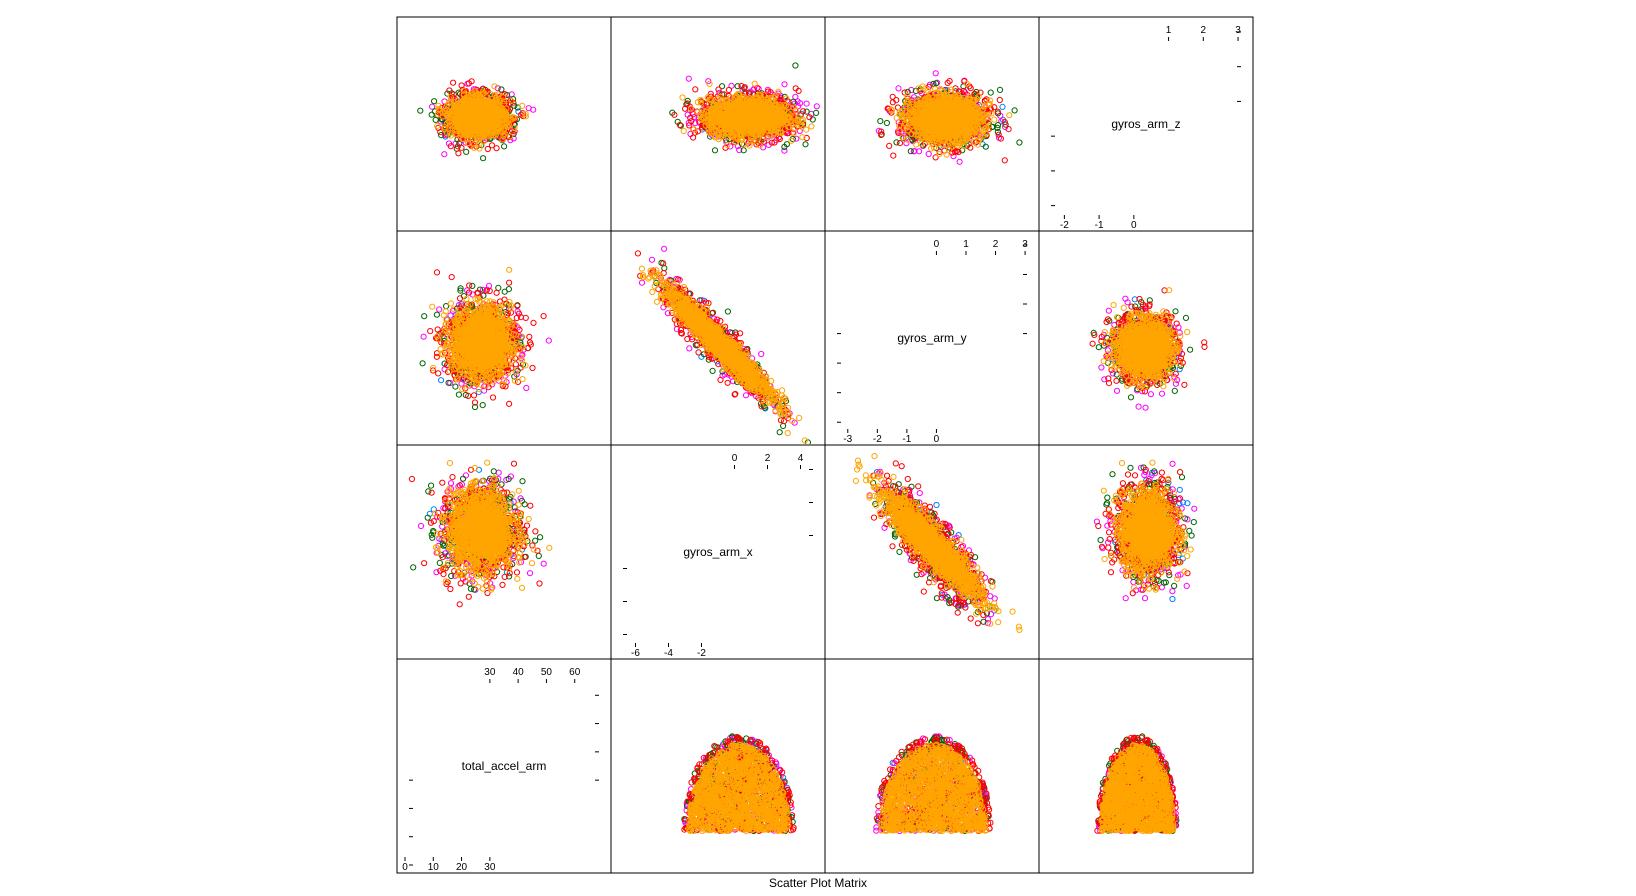 This screenshot has height=896, width=1636. Describe the element at coordinates (932, 124) in the screenshot. I see `panel-r0-c2` at that location.